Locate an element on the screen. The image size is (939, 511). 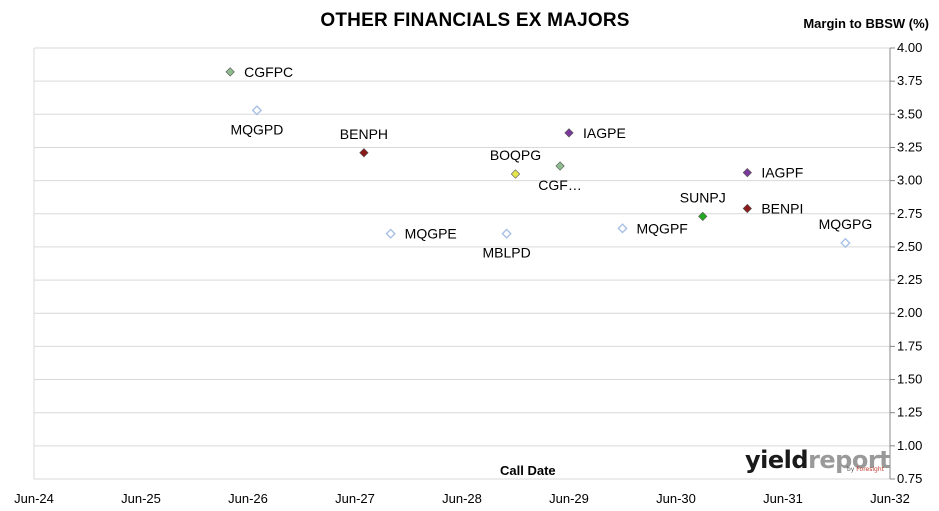
y-tick-label: 3.00 is located at coordinates (909, 180).